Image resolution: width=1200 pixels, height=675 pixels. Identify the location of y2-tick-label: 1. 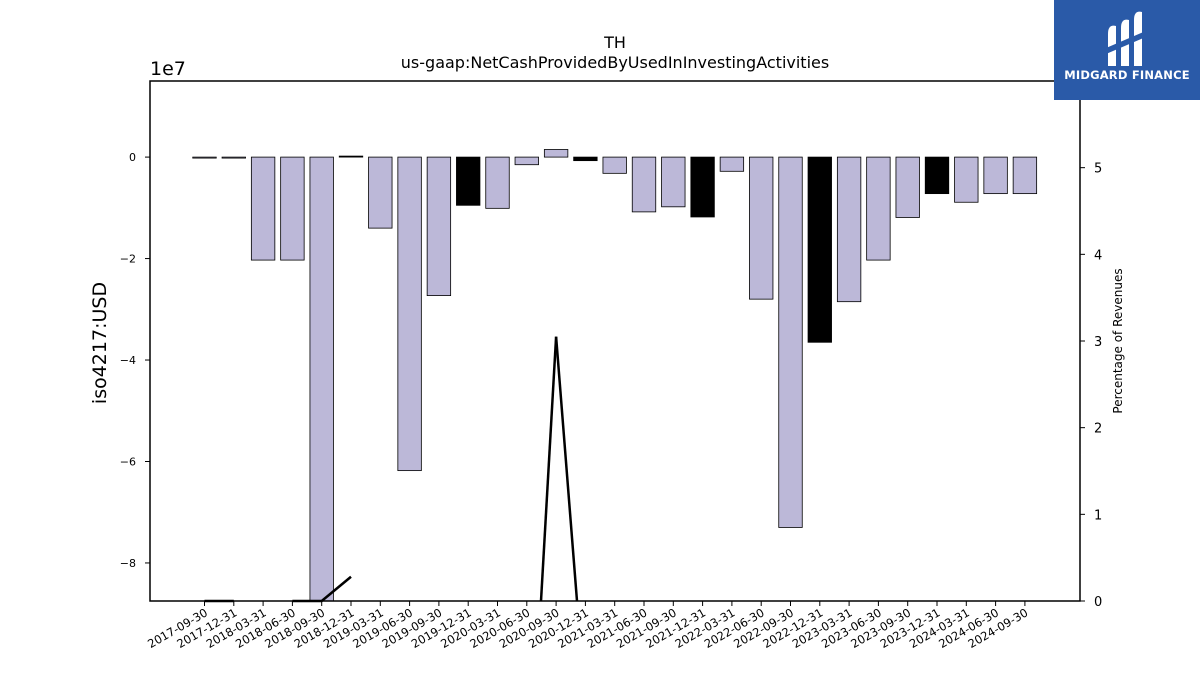
(1098, 515).